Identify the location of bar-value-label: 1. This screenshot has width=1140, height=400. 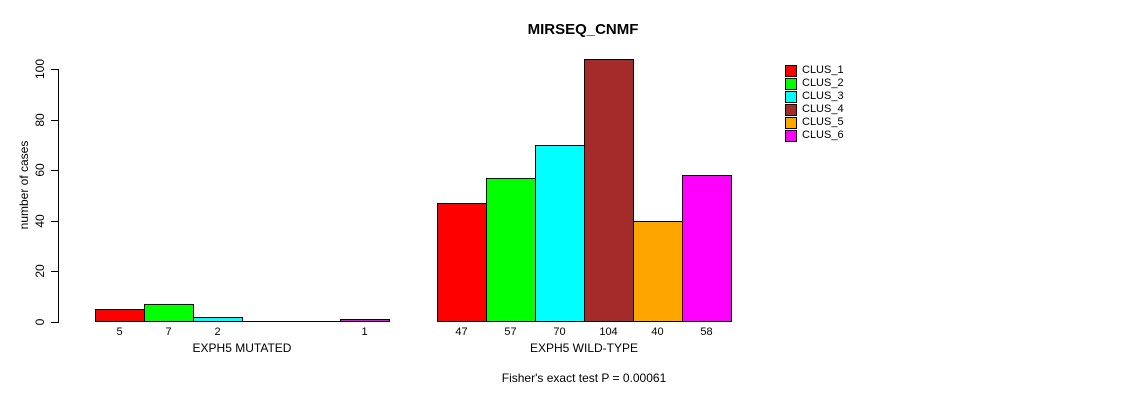
(364, 332).